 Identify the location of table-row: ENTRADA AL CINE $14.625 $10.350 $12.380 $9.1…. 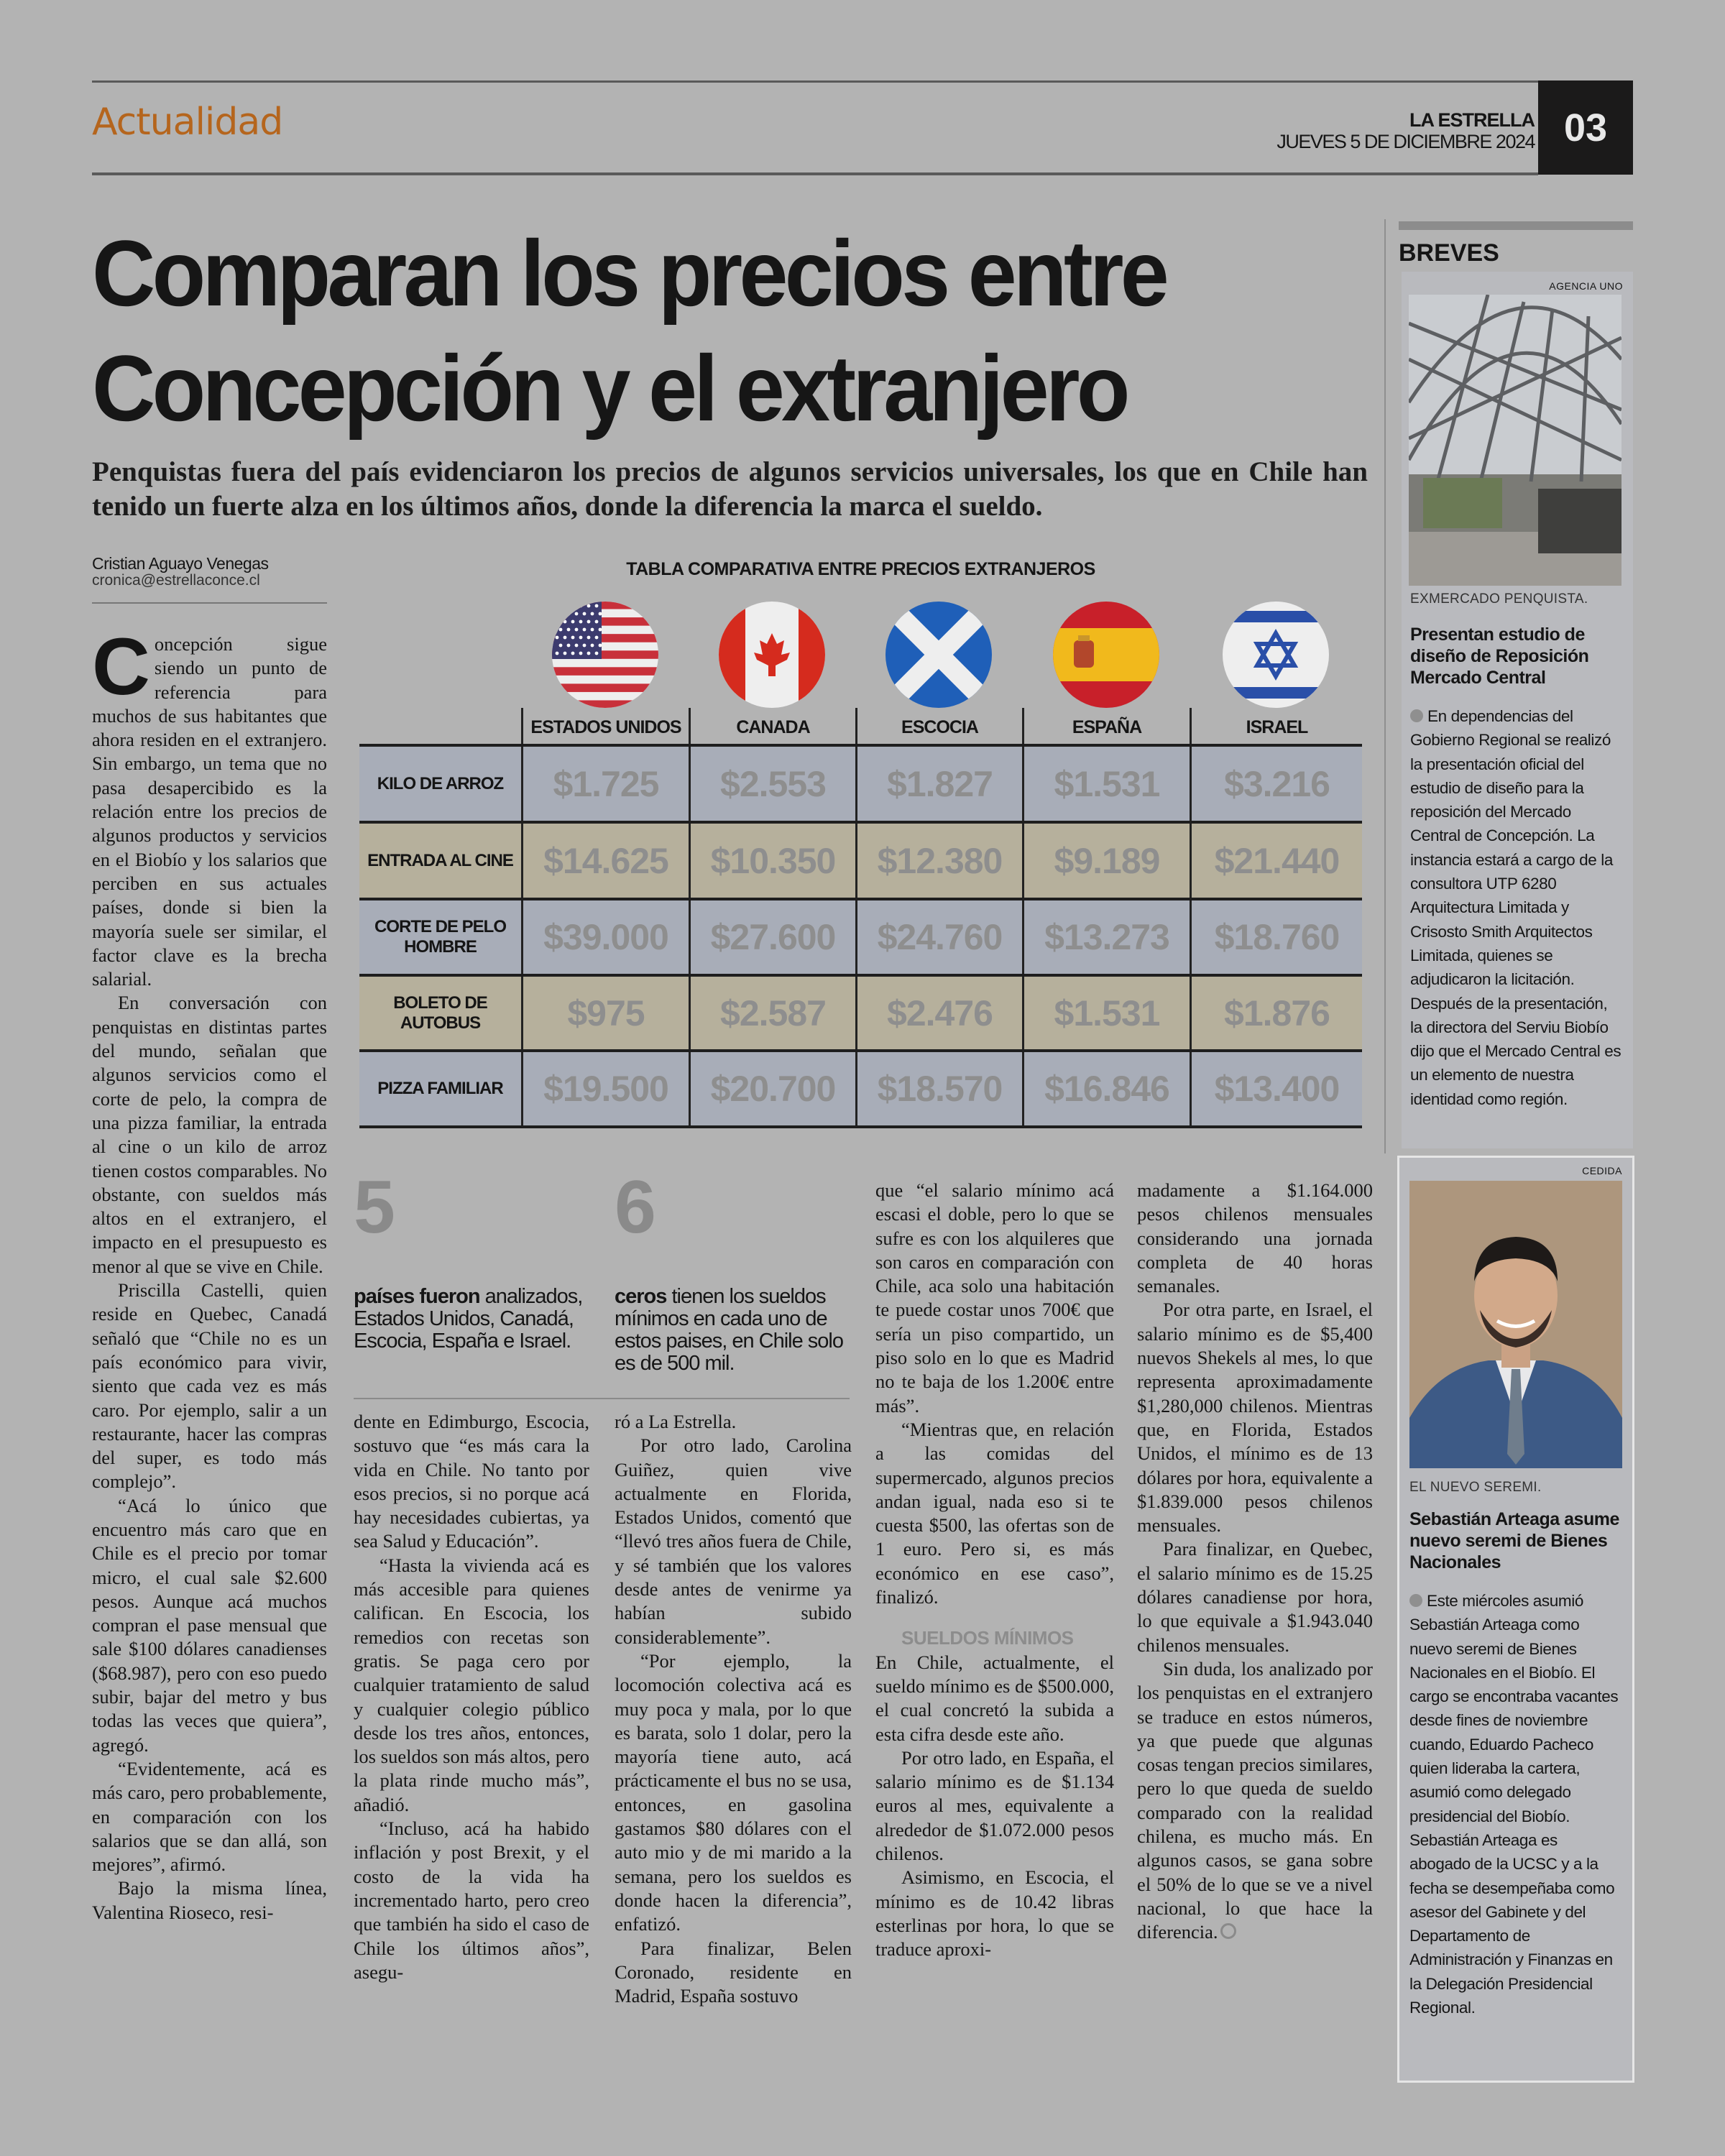
(860, 860).